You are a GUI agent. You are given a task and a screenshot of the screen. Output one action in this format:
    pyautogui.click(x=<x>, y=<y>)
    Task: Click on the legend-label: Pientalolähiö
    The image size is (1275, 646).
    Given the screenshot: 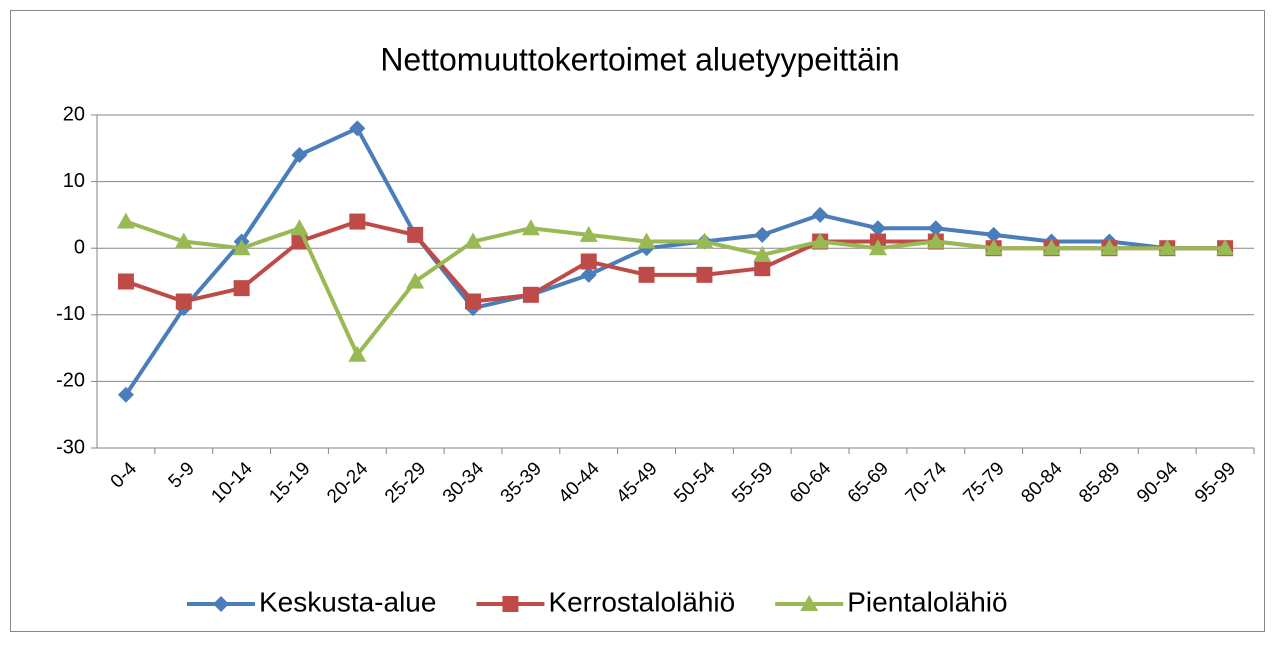 What is the action you would take?
    pyautogui.click(x=927, y=601)
    